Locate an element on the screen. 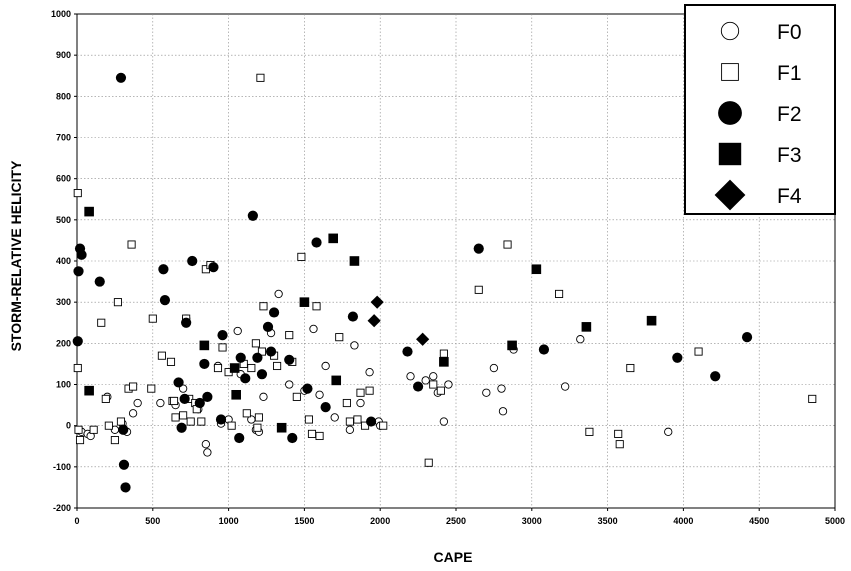 The width and height of the screenshot is (851, 571). y-tick-label: 600 is located at coordinates (63, 179).